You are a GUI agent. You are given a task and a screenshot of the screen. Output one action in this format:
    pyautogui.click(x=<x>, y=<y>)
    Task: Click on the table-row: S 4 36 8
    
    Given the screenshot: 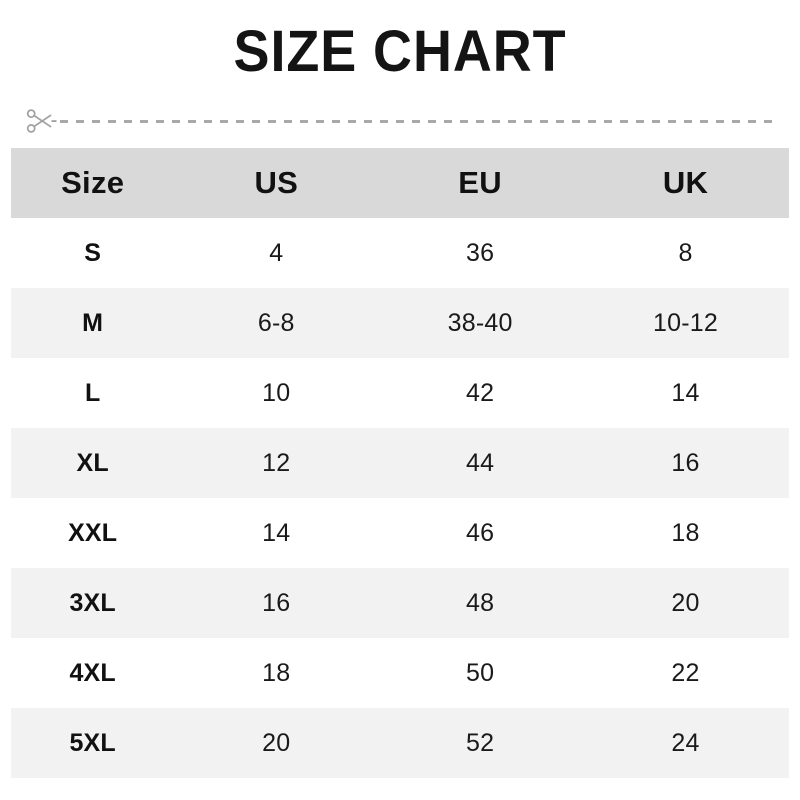 What is the action you would take?
    pyautogui.click(x=400, y=253)
    